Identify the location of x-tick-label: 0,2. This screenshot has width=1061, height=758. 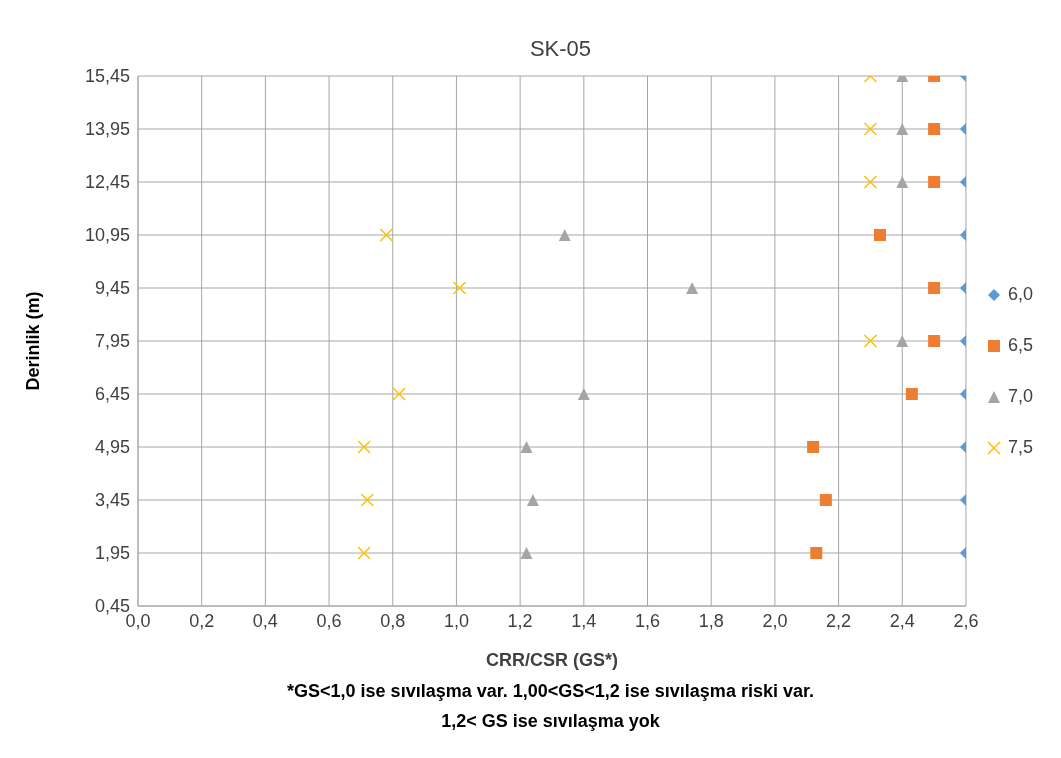
(202, 620).